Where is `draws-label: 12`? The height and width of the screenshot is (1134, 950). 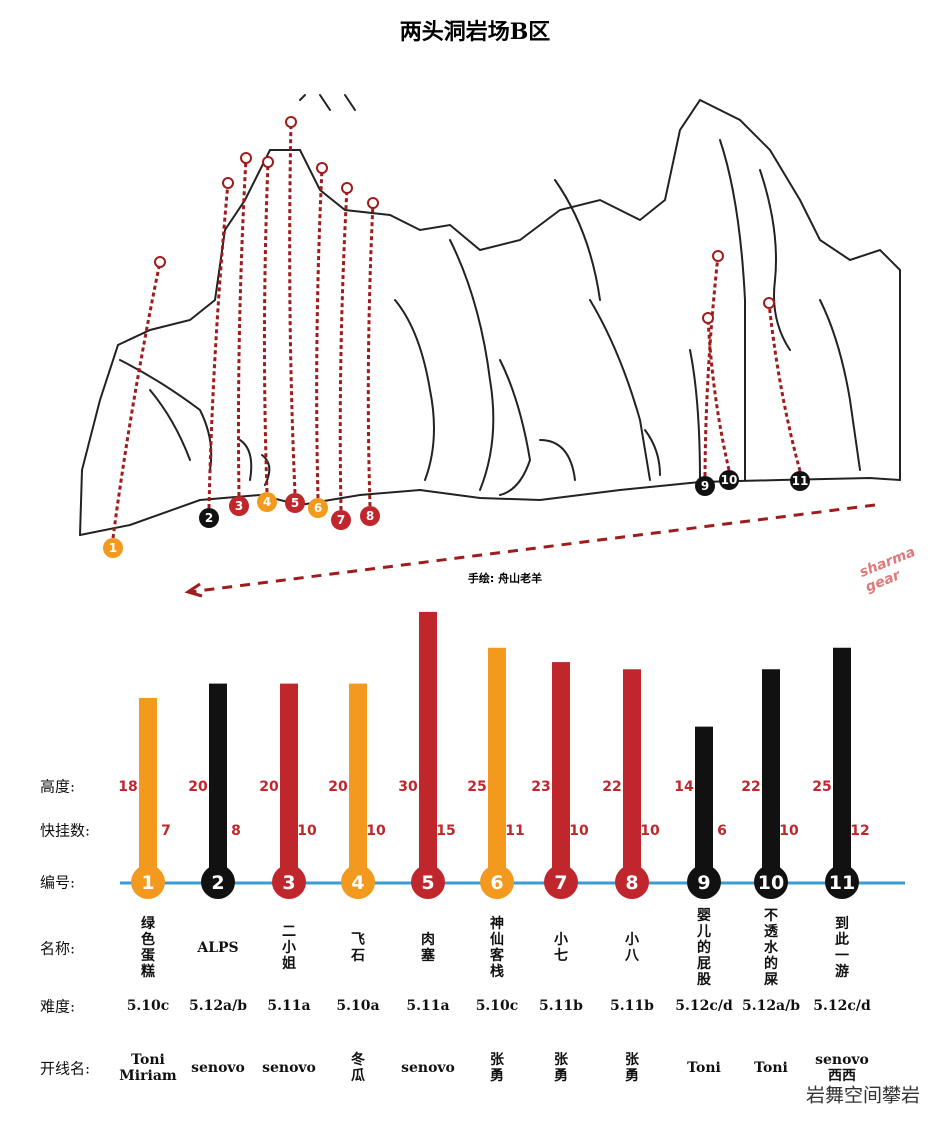
draws-label: 12 is located at coordinates (859, 831).